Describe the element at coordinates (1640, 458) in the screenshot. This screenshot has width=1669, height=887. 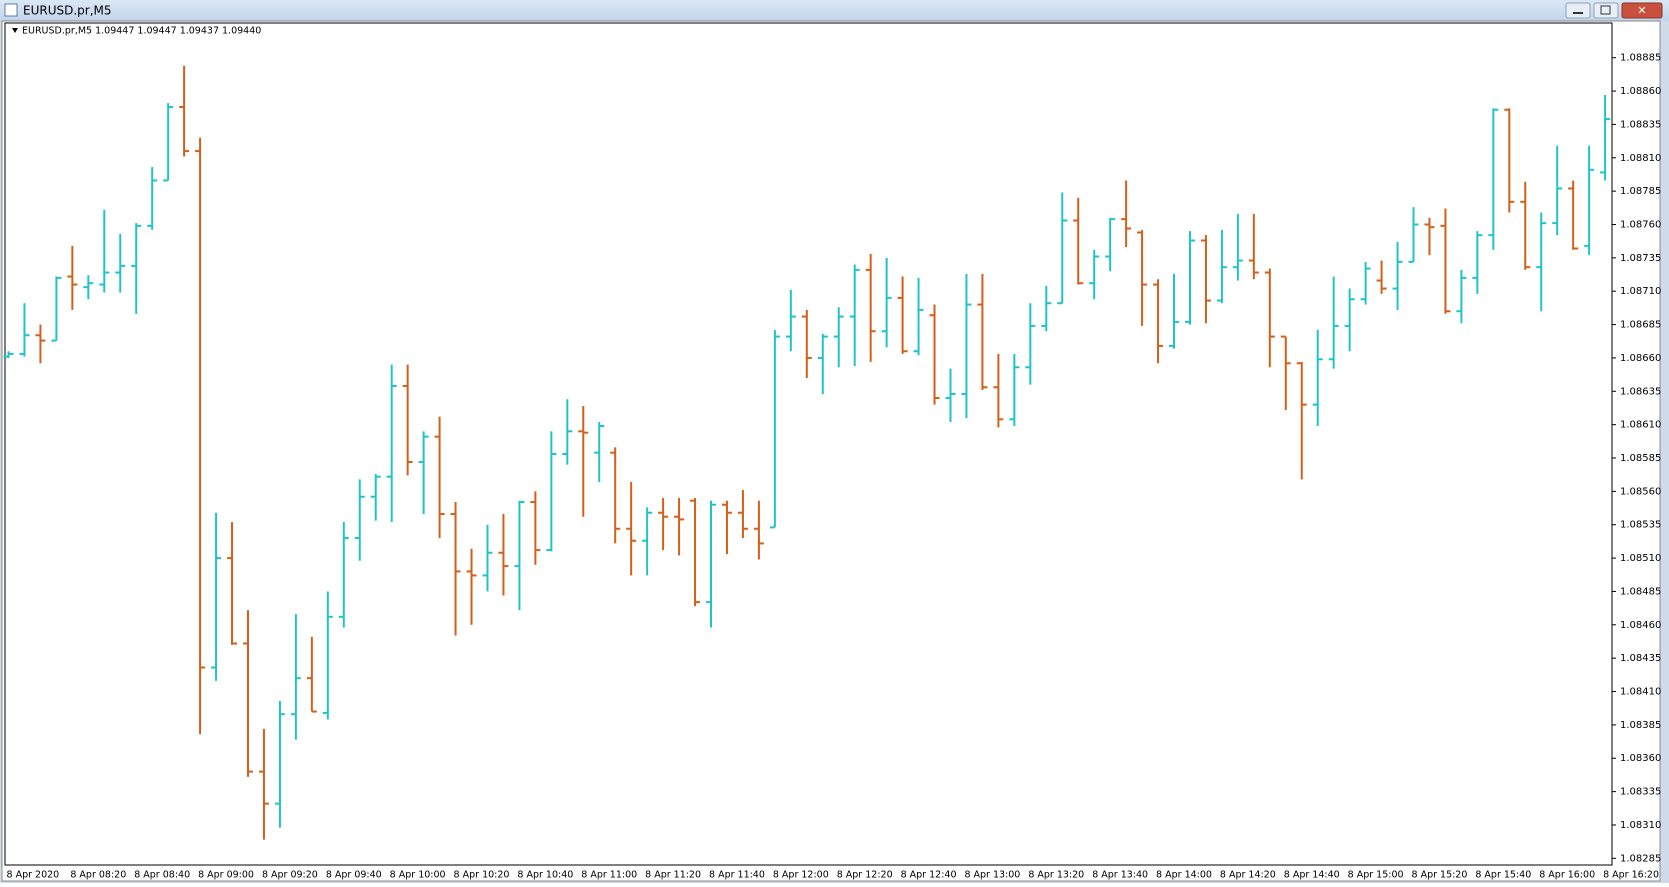
I see `y-tick-label: 1.08585` at that location.